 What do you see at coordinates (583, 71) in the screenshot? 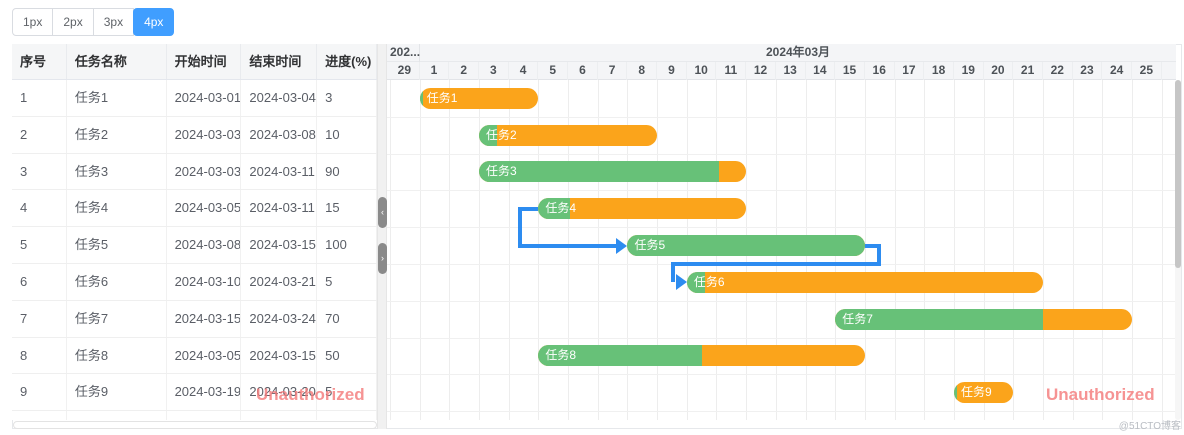
I see `timeline-day-cell: 6` at bounding box center [583, 71].